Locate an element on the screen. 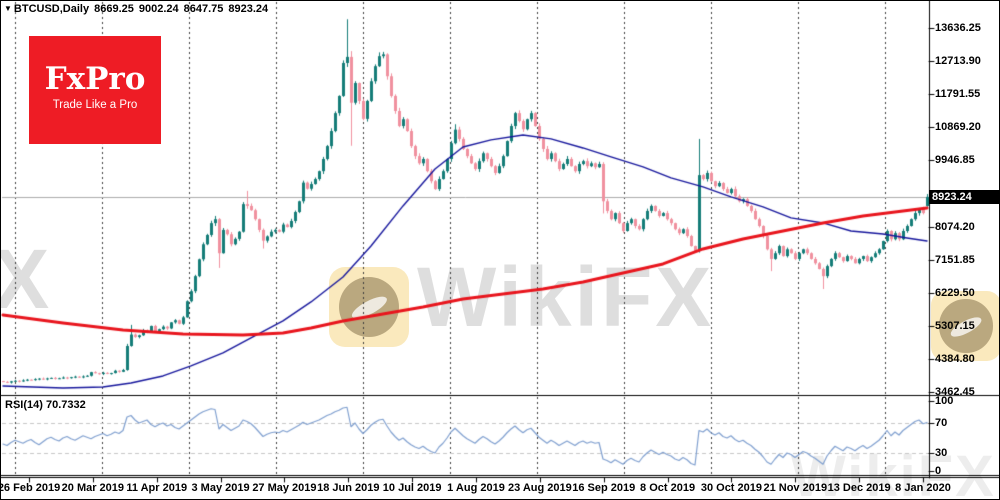 The height and width of the screenshot is (500, 1000). price-axis-label: 9946.85 is located at coordinates (955, 160).